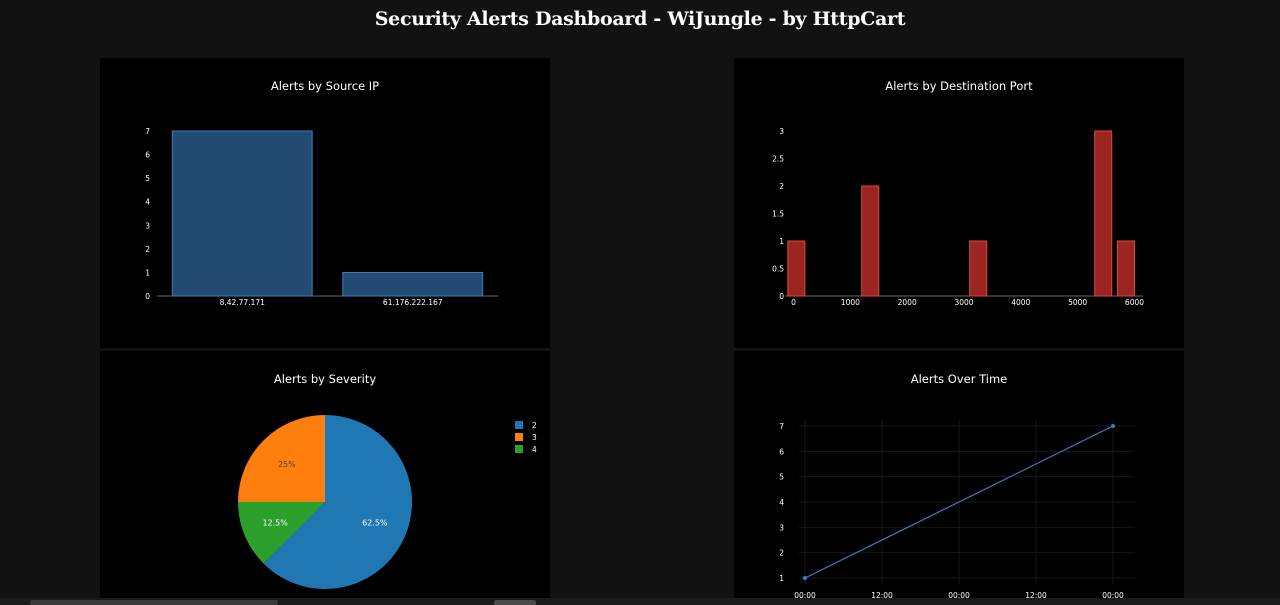  What do you see at coordinates (959, 86) in the screenshot?
I see `chart-title: Alerts by Destination Port` at bounding box center [959, 86].